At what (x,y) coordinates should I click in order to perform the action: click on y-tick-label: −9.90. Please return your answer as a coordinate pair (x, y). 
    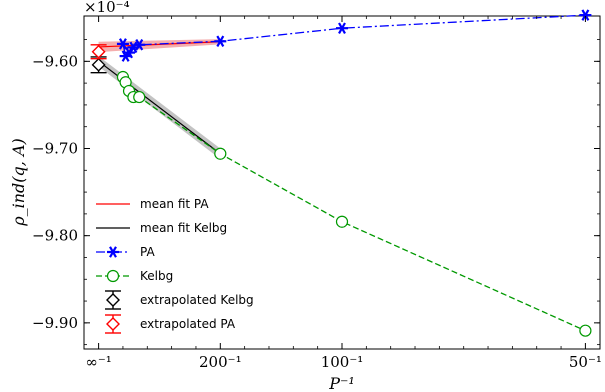
    Looking at the image, I should click on (55, 323).